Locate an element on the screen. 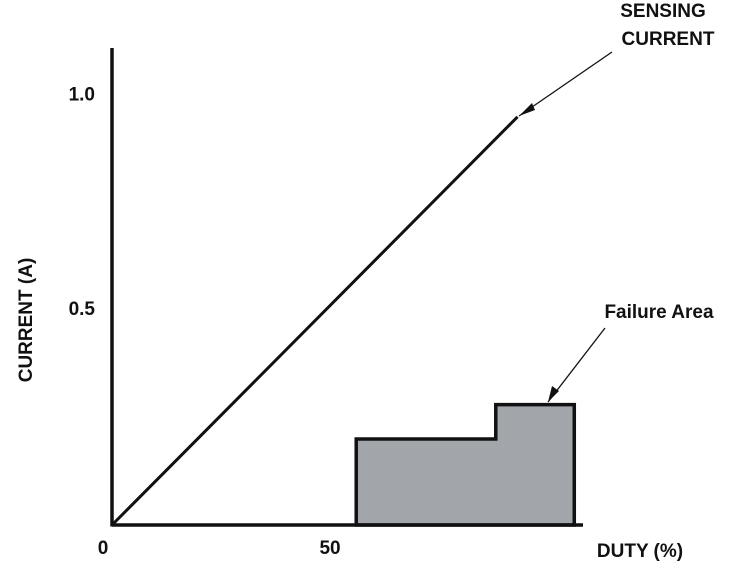  annotation: SENSING is located at coordinates (663, 11).